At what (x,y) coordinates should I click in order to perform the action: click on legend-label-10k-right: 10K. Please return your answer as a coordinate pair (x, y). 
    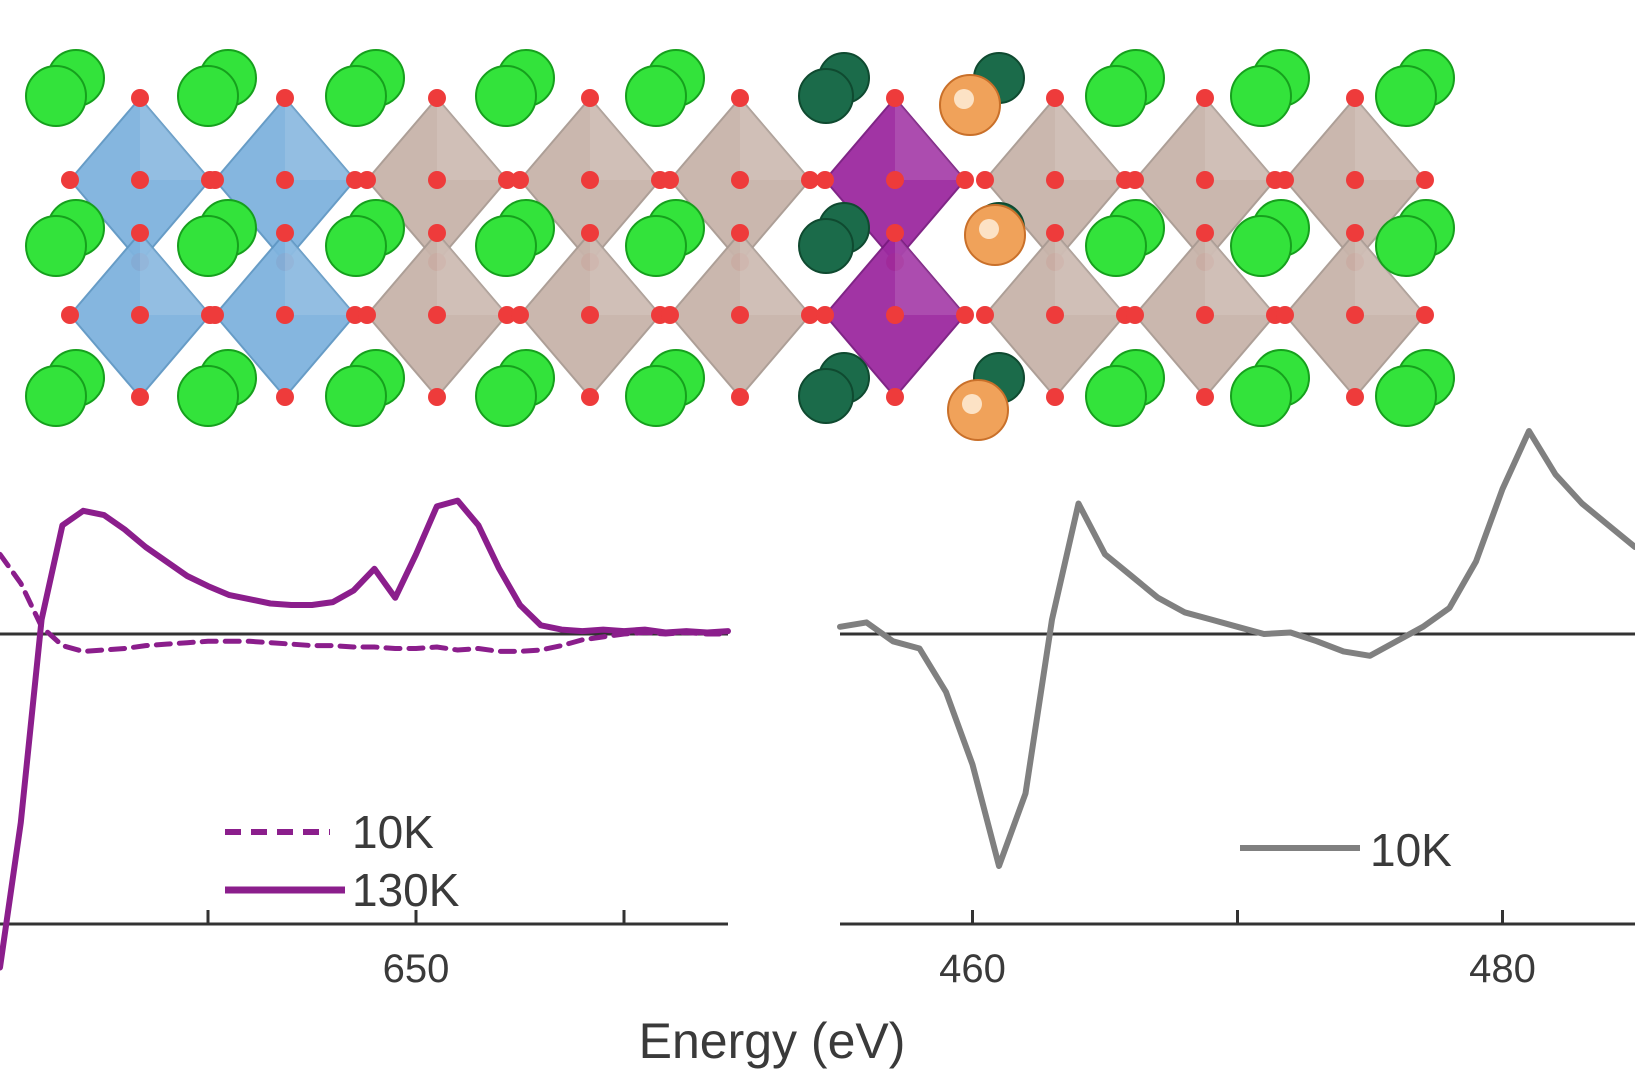
    Looking at the image, I should click on (1411, 850).